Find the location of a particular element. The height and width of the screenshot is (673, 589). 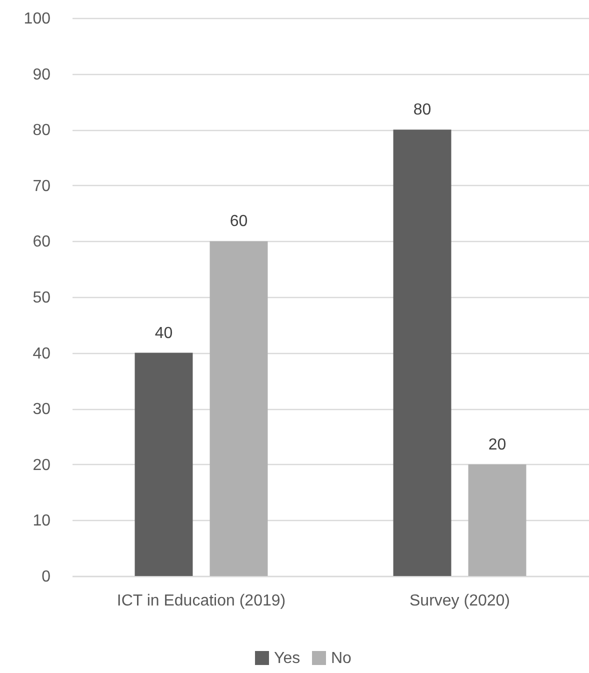

y-tick-label: 0 is located at coordinates (46, 577).